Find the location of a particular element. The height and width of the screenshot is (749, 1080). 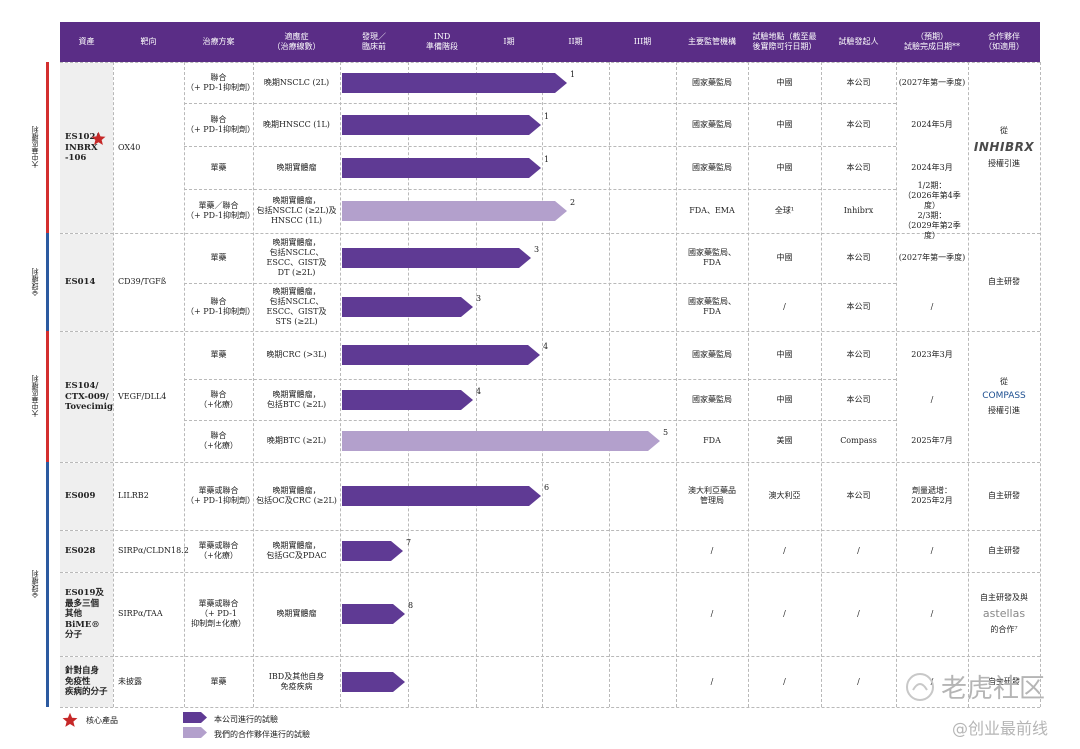

target-name: SIRPα/TAA is located at coordinates (140, 613).